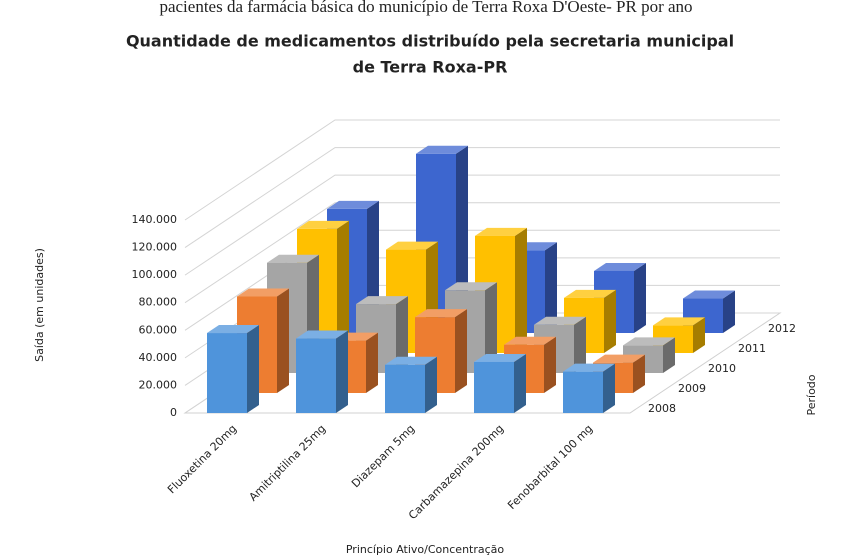  What do you see at coordinates (811, 394) in the screenshot?
I see `z-axis-label: Período` at bounding box center [811, 394].